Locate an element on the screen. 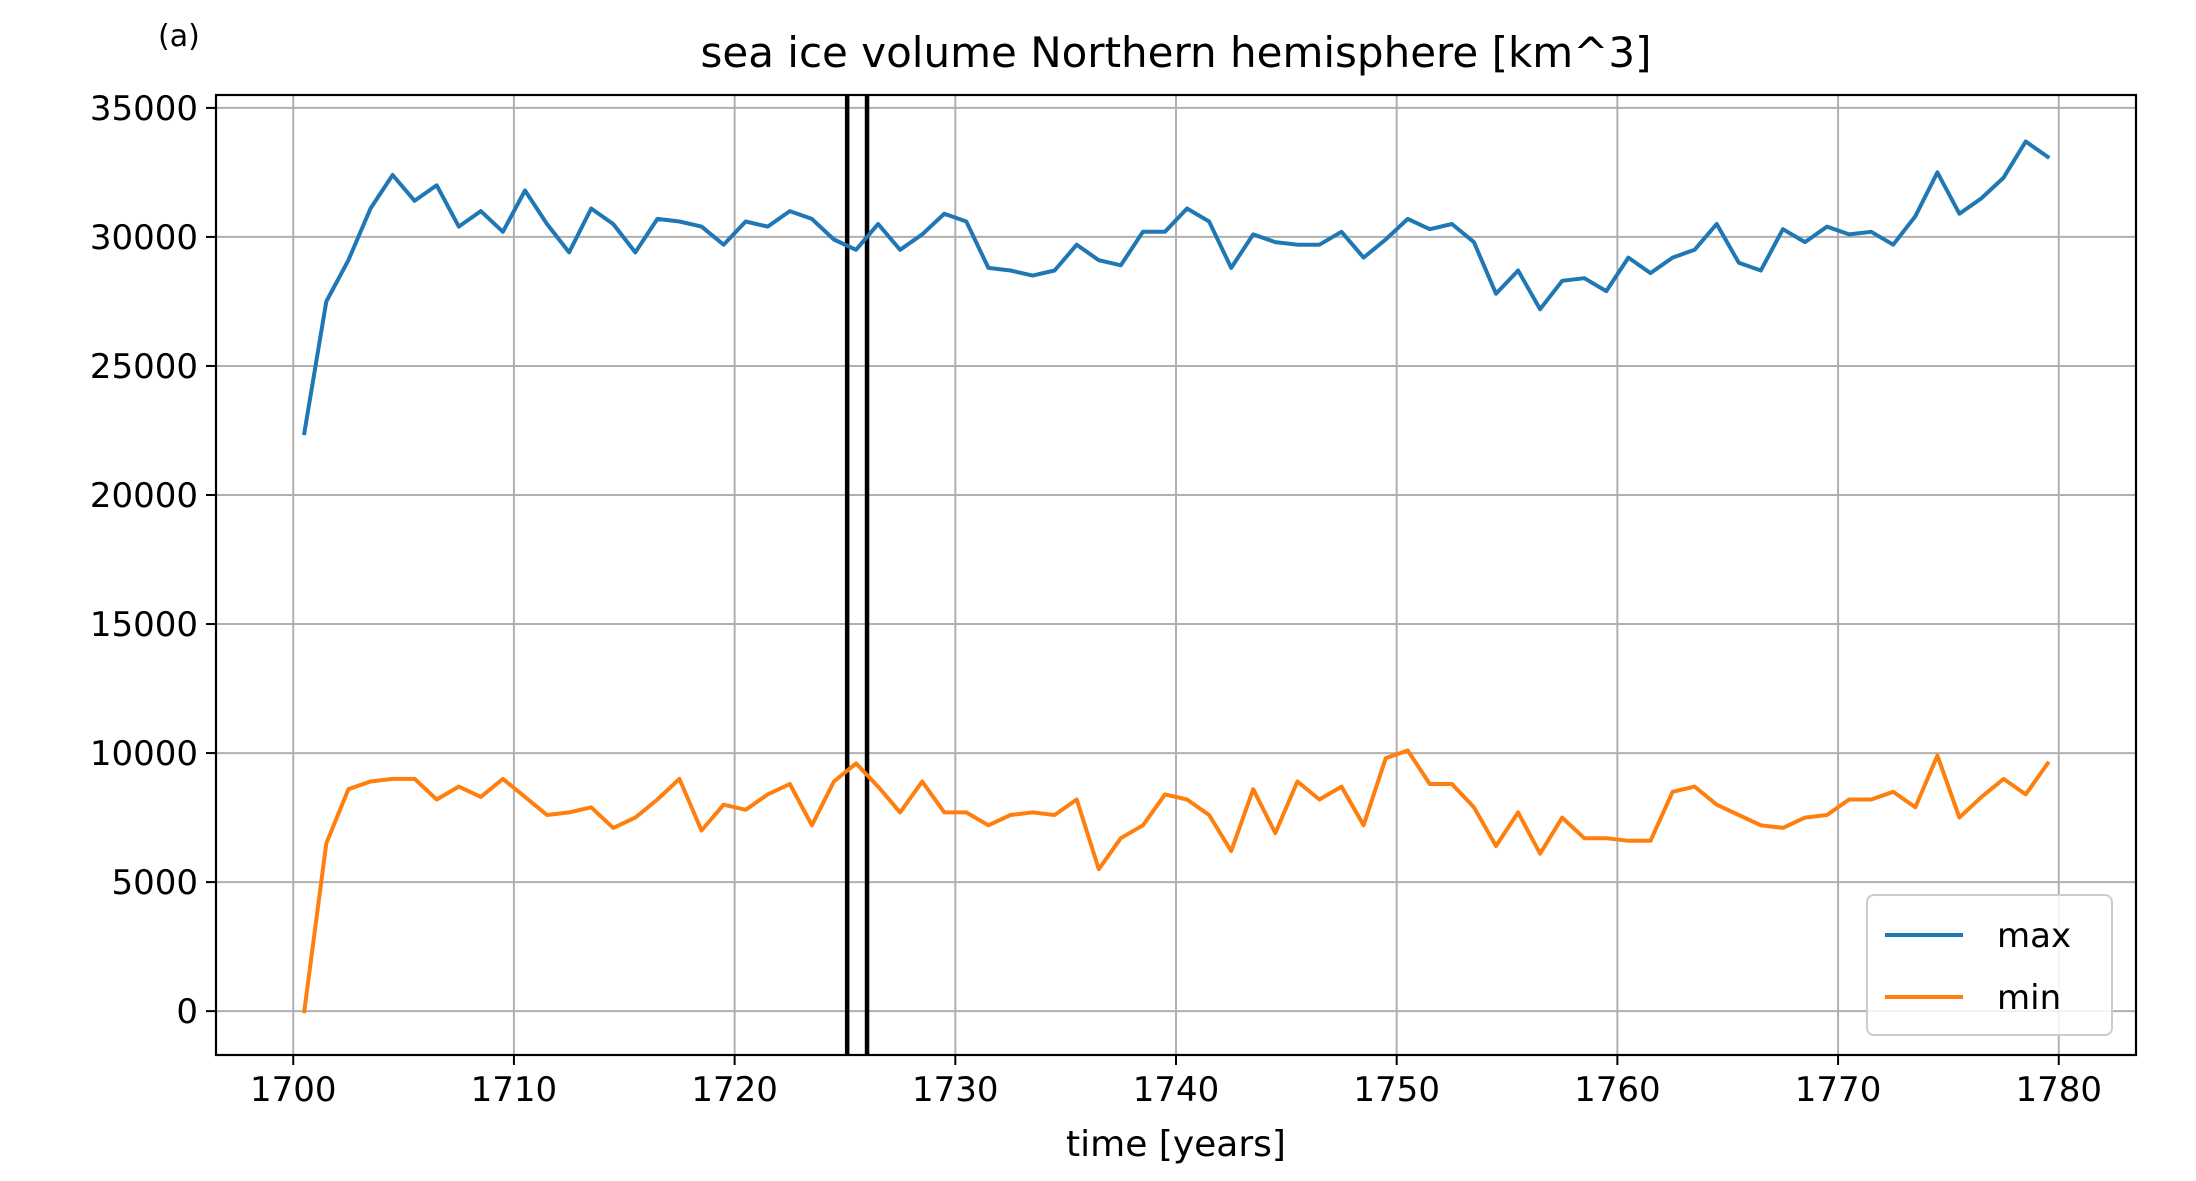  legend-label-max: max is located at coordinates (2034, 936).